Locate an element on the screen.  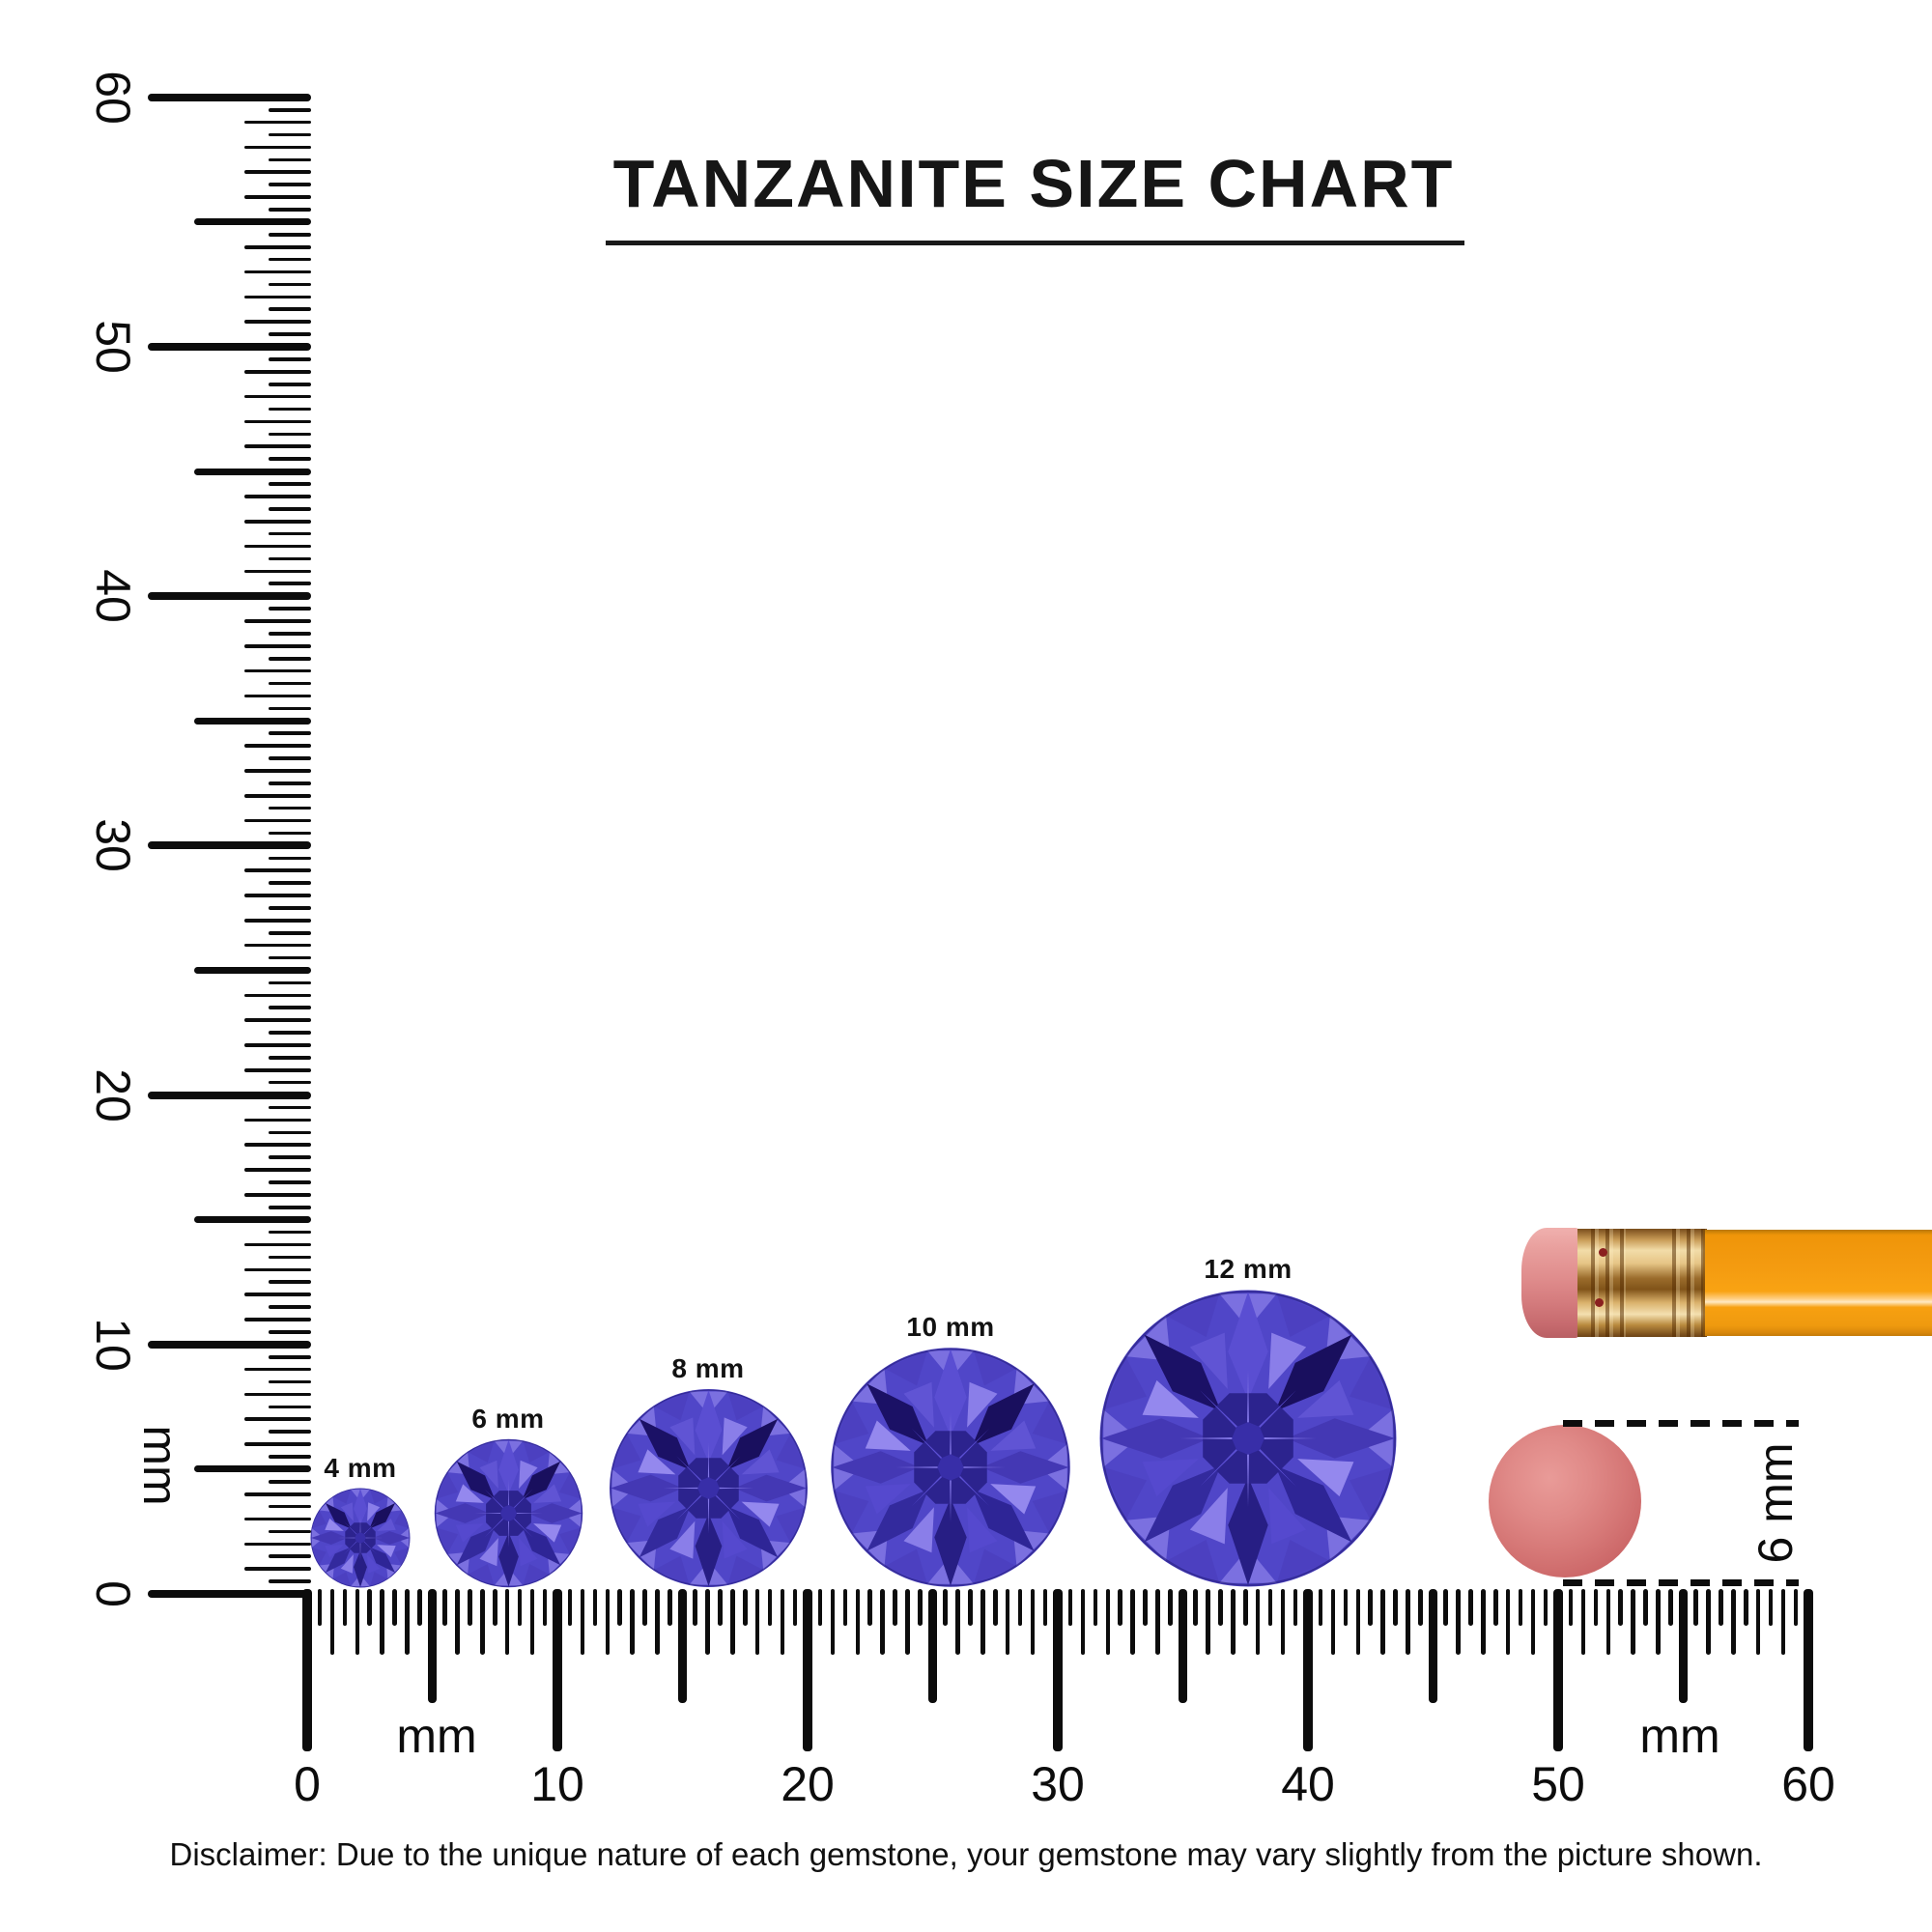
vertical-ruler-number: 0 is located at coordinates (113, 1593).